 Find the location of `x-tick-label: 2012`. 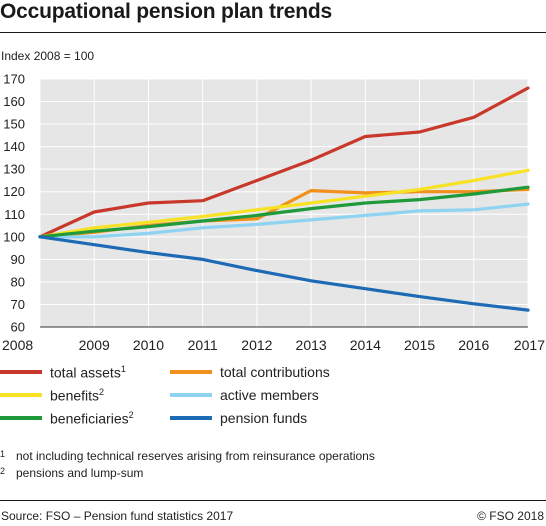

x-tick-label: 2012 is located at coordinates (256, 345).